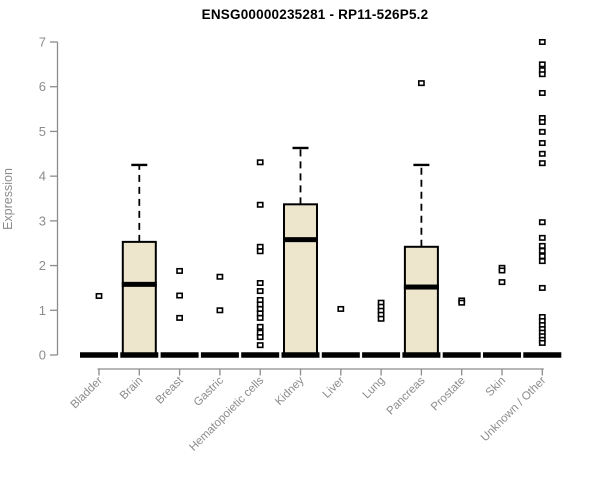 The width and height of the screenshot is (600, 500). Describe the element at coordinates (42, 176) in the screenshot. I see `y-tick-label: 4` at that location.